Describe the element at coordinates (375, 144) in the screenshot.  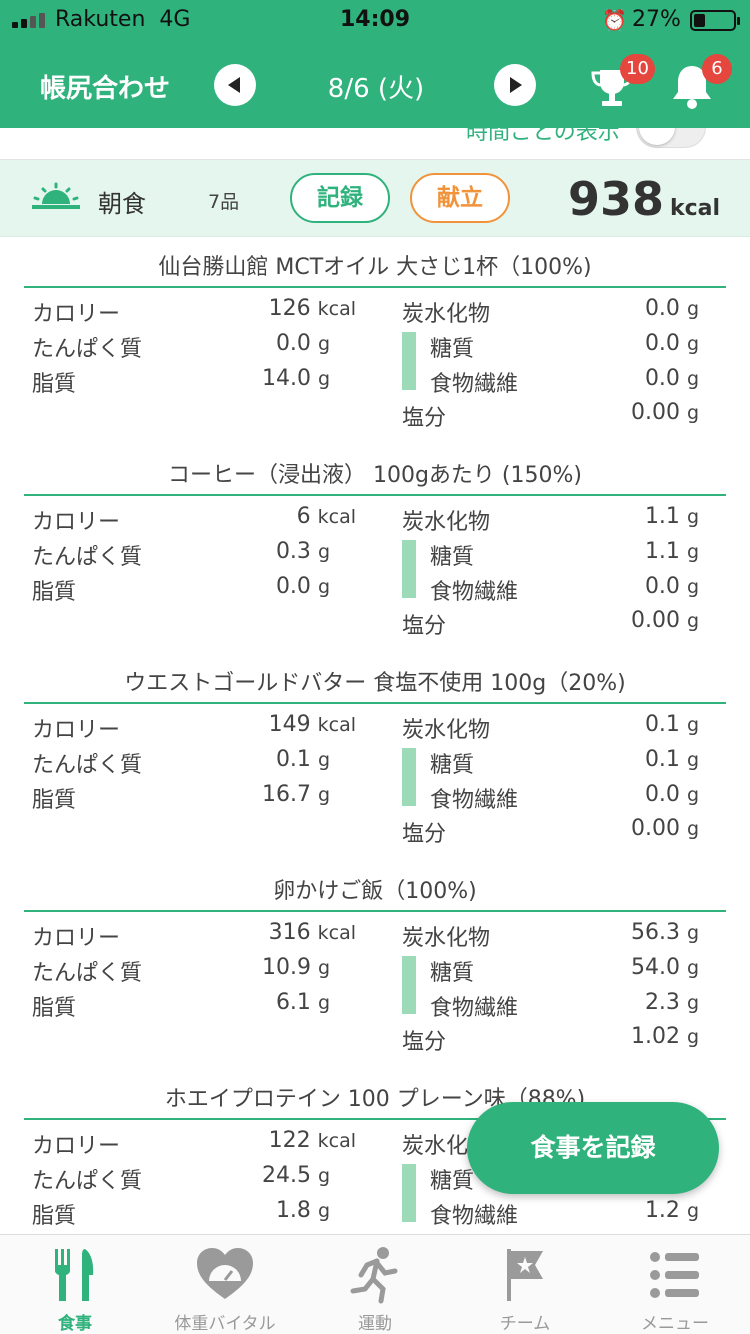
I see `time-display-row: 時間ごとの表示` at that location.